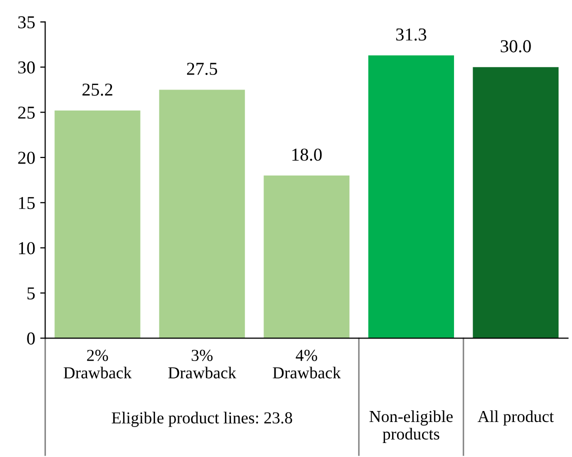  I want to click on x-tick-label: 3% Drawback, so click(202, 364).